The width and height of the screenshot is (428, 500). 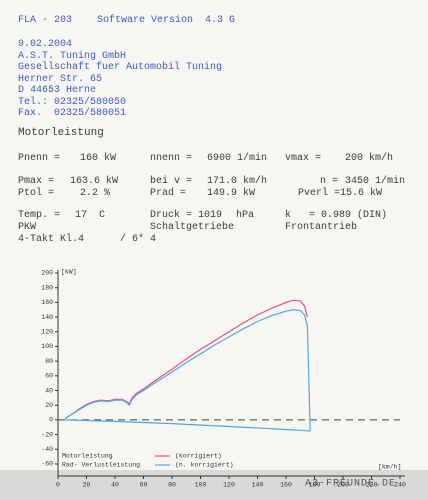 I want to click on field: hPa, so click(x=245, y=215).